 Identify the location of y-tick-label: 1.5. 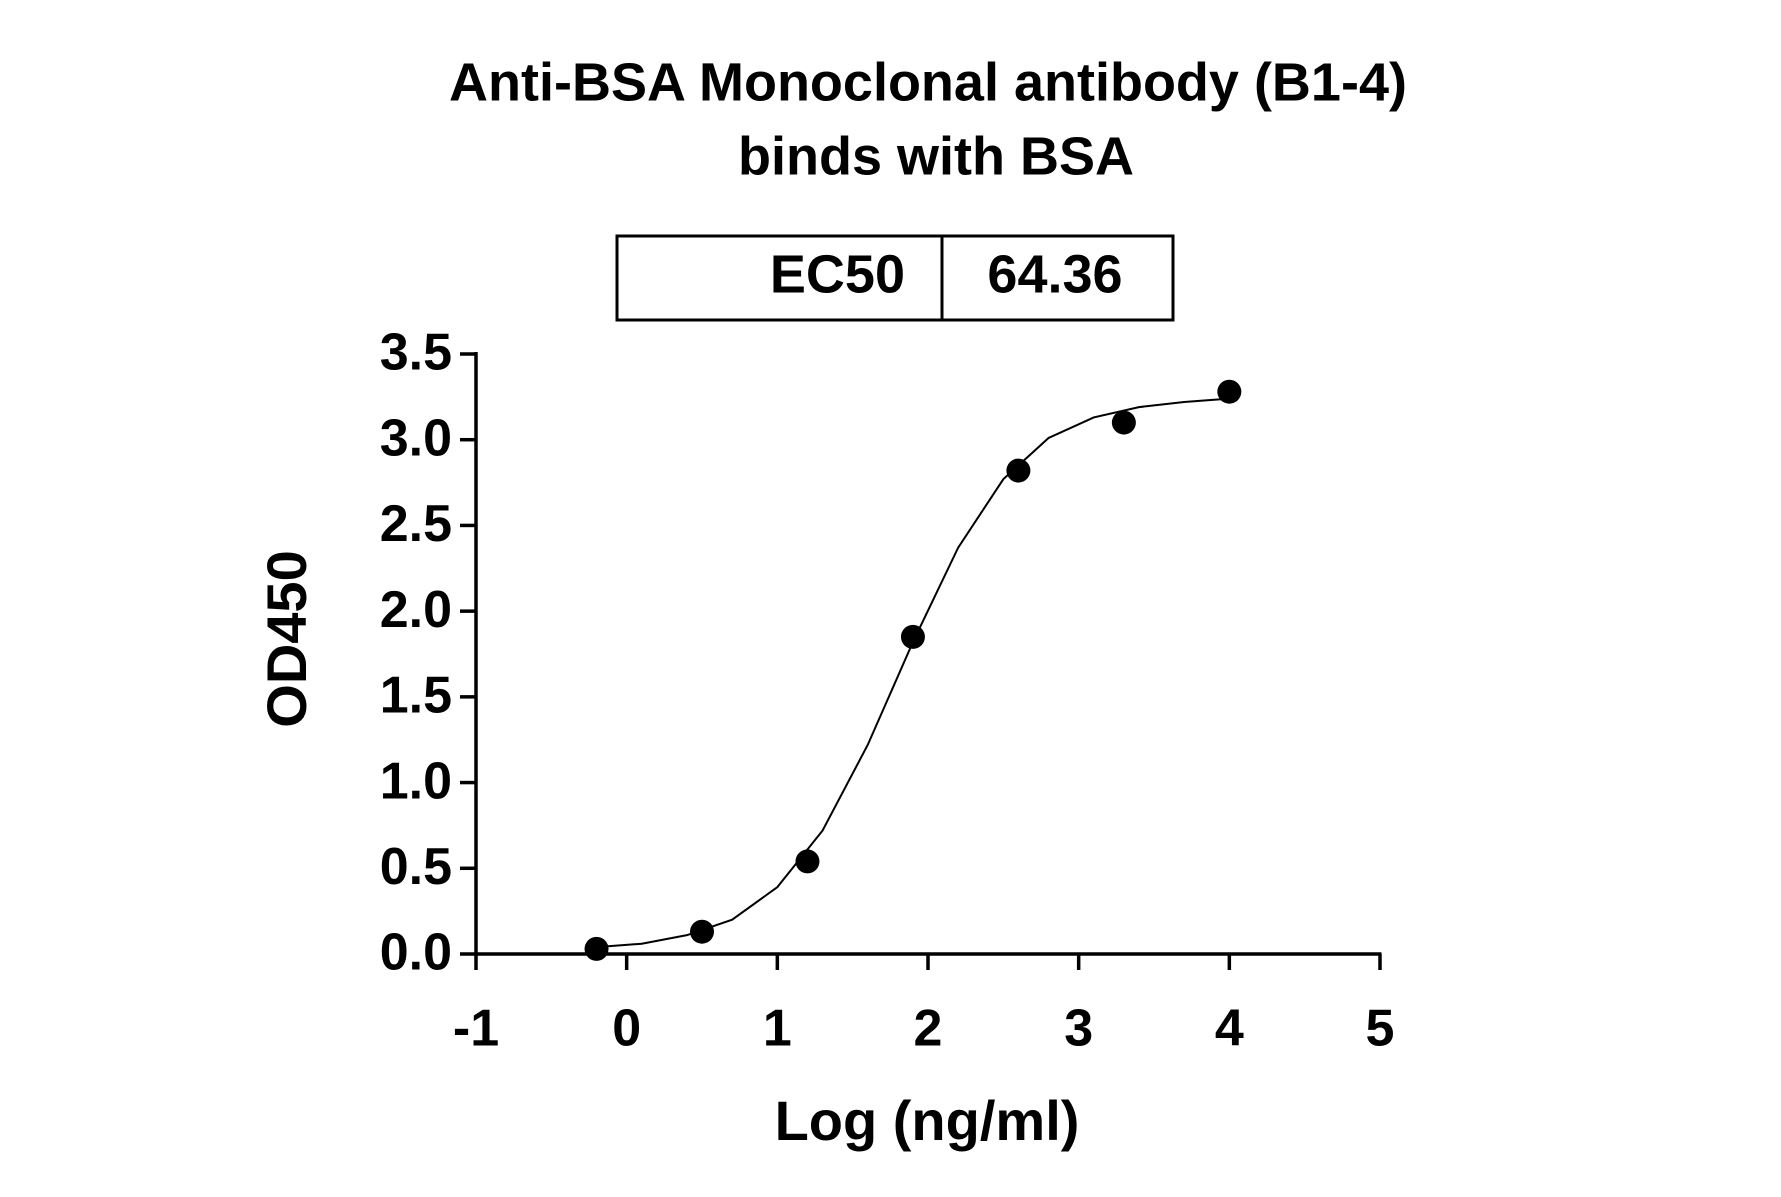
(416, 696).